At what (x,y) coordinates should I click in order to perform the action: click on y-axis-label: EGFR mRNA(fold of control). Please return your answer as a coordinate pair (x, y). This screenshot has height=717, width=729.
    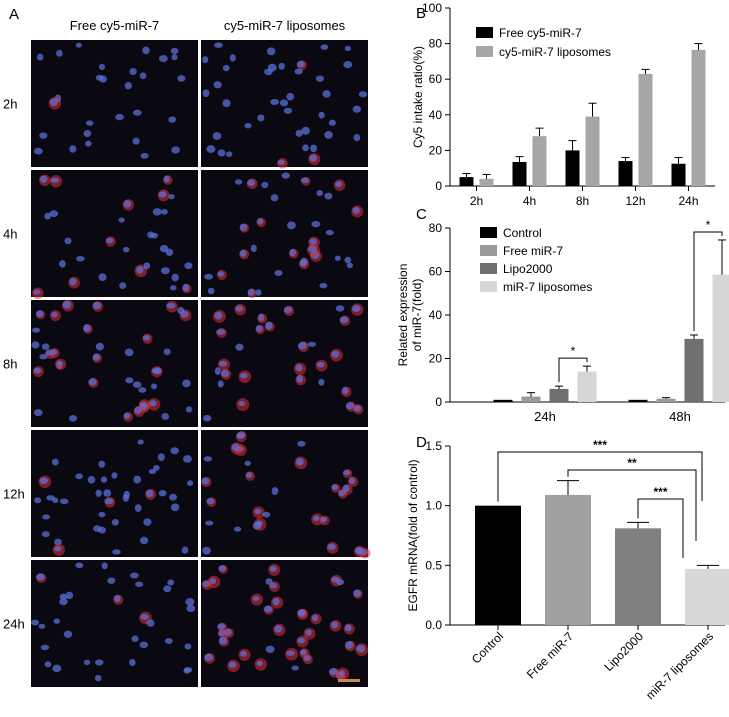
    Looking at the image, I should click on (413, 535).